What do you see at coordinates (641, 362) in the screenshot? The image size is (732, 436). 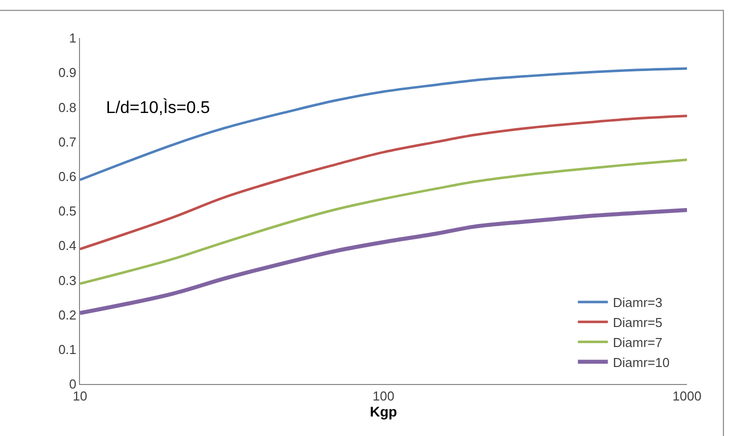 I see `legend-label: Diamr=10` at bounding box center [641, 362].